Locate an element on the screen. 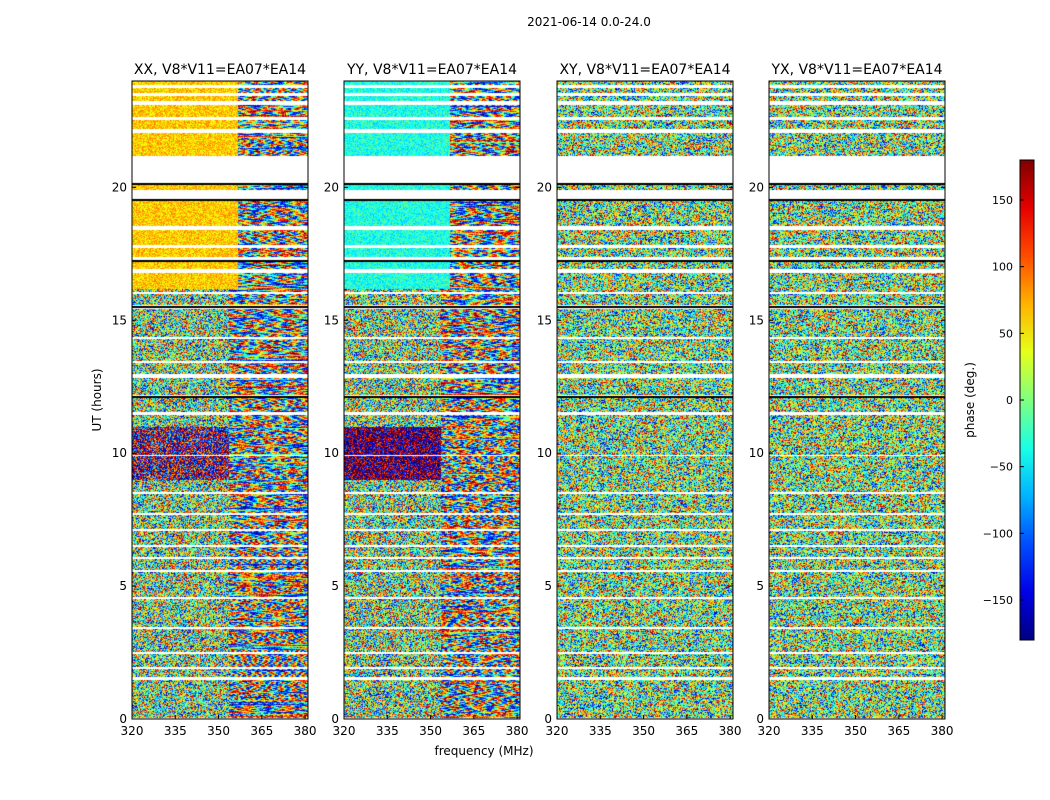  panel-title: XX, V8*V11=EA07*EA14 is located at coordinates (220, 70).